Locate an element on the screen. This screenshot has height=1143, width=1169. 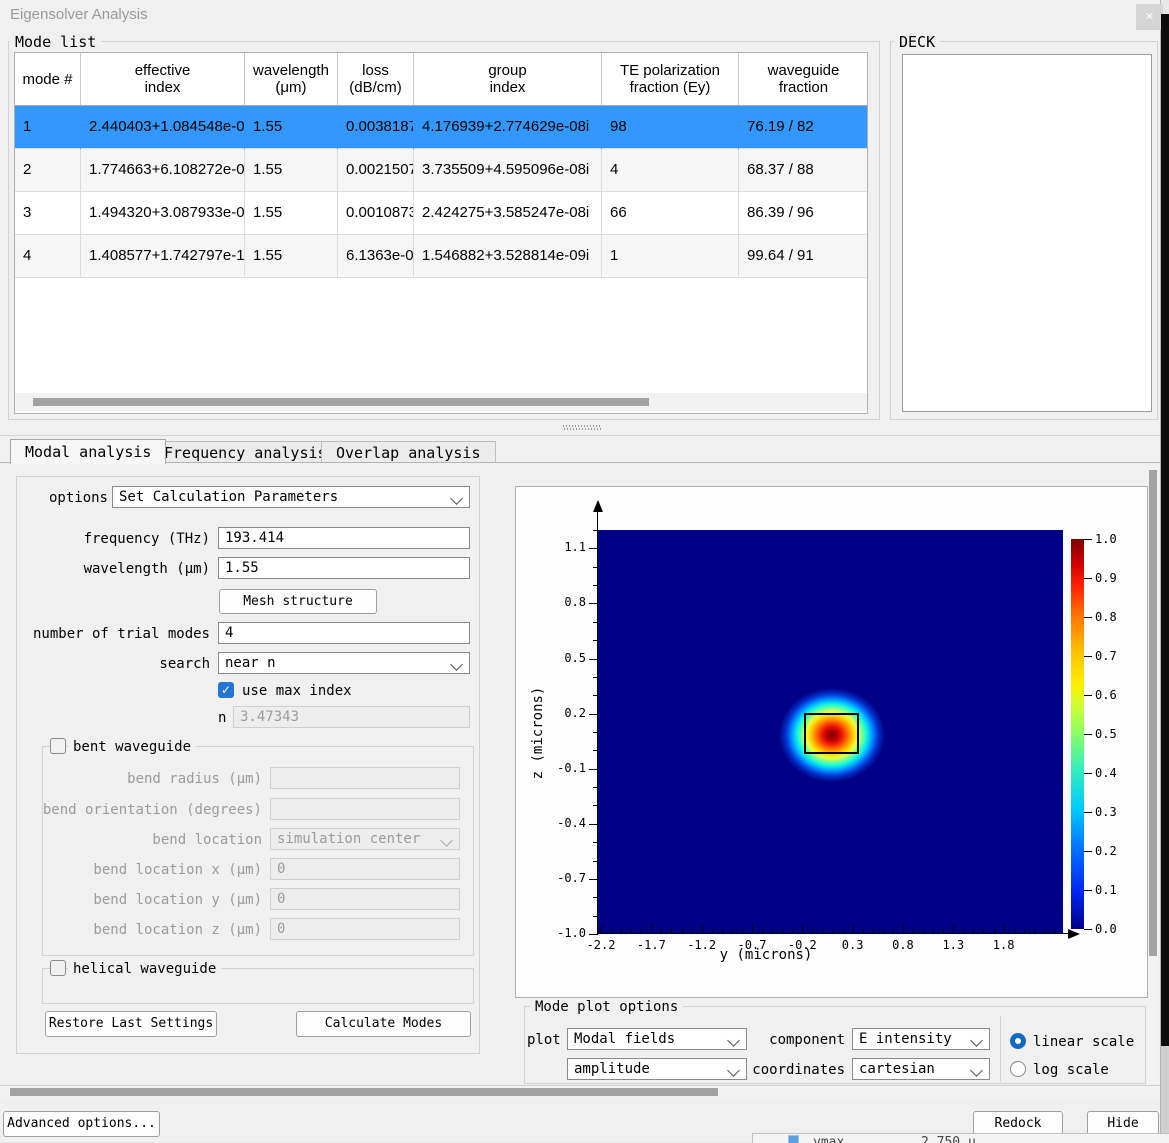
close-button: × is located at coordinates (1149, 17).